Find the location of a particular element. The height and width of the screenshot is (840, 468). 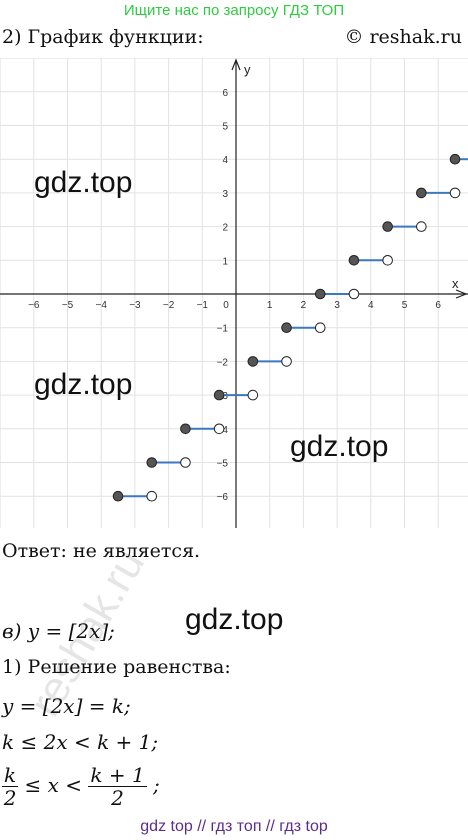

footer-links: gdz top // гдз топ // гдз top is located at coordinates (234, 826).